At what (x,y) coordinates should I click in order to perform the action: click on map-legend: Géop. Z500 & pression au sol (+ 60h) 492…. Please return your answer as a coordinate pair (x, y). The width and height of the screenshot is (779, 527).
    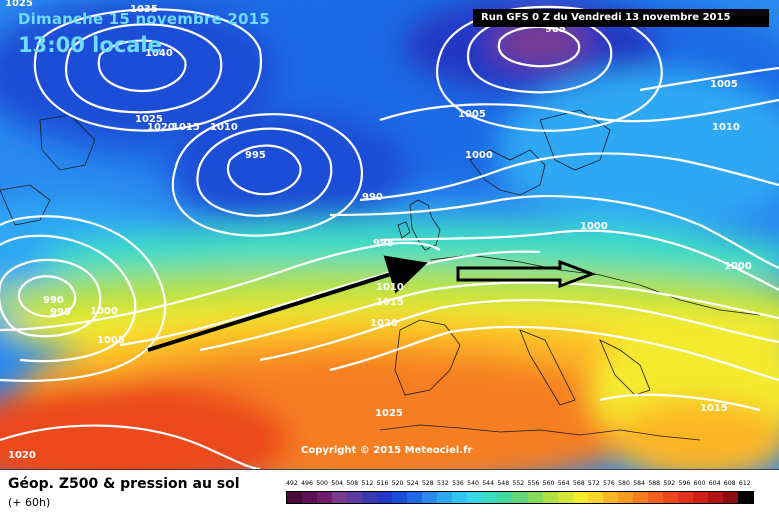
    Looking at the image, I should click on (389, 498).